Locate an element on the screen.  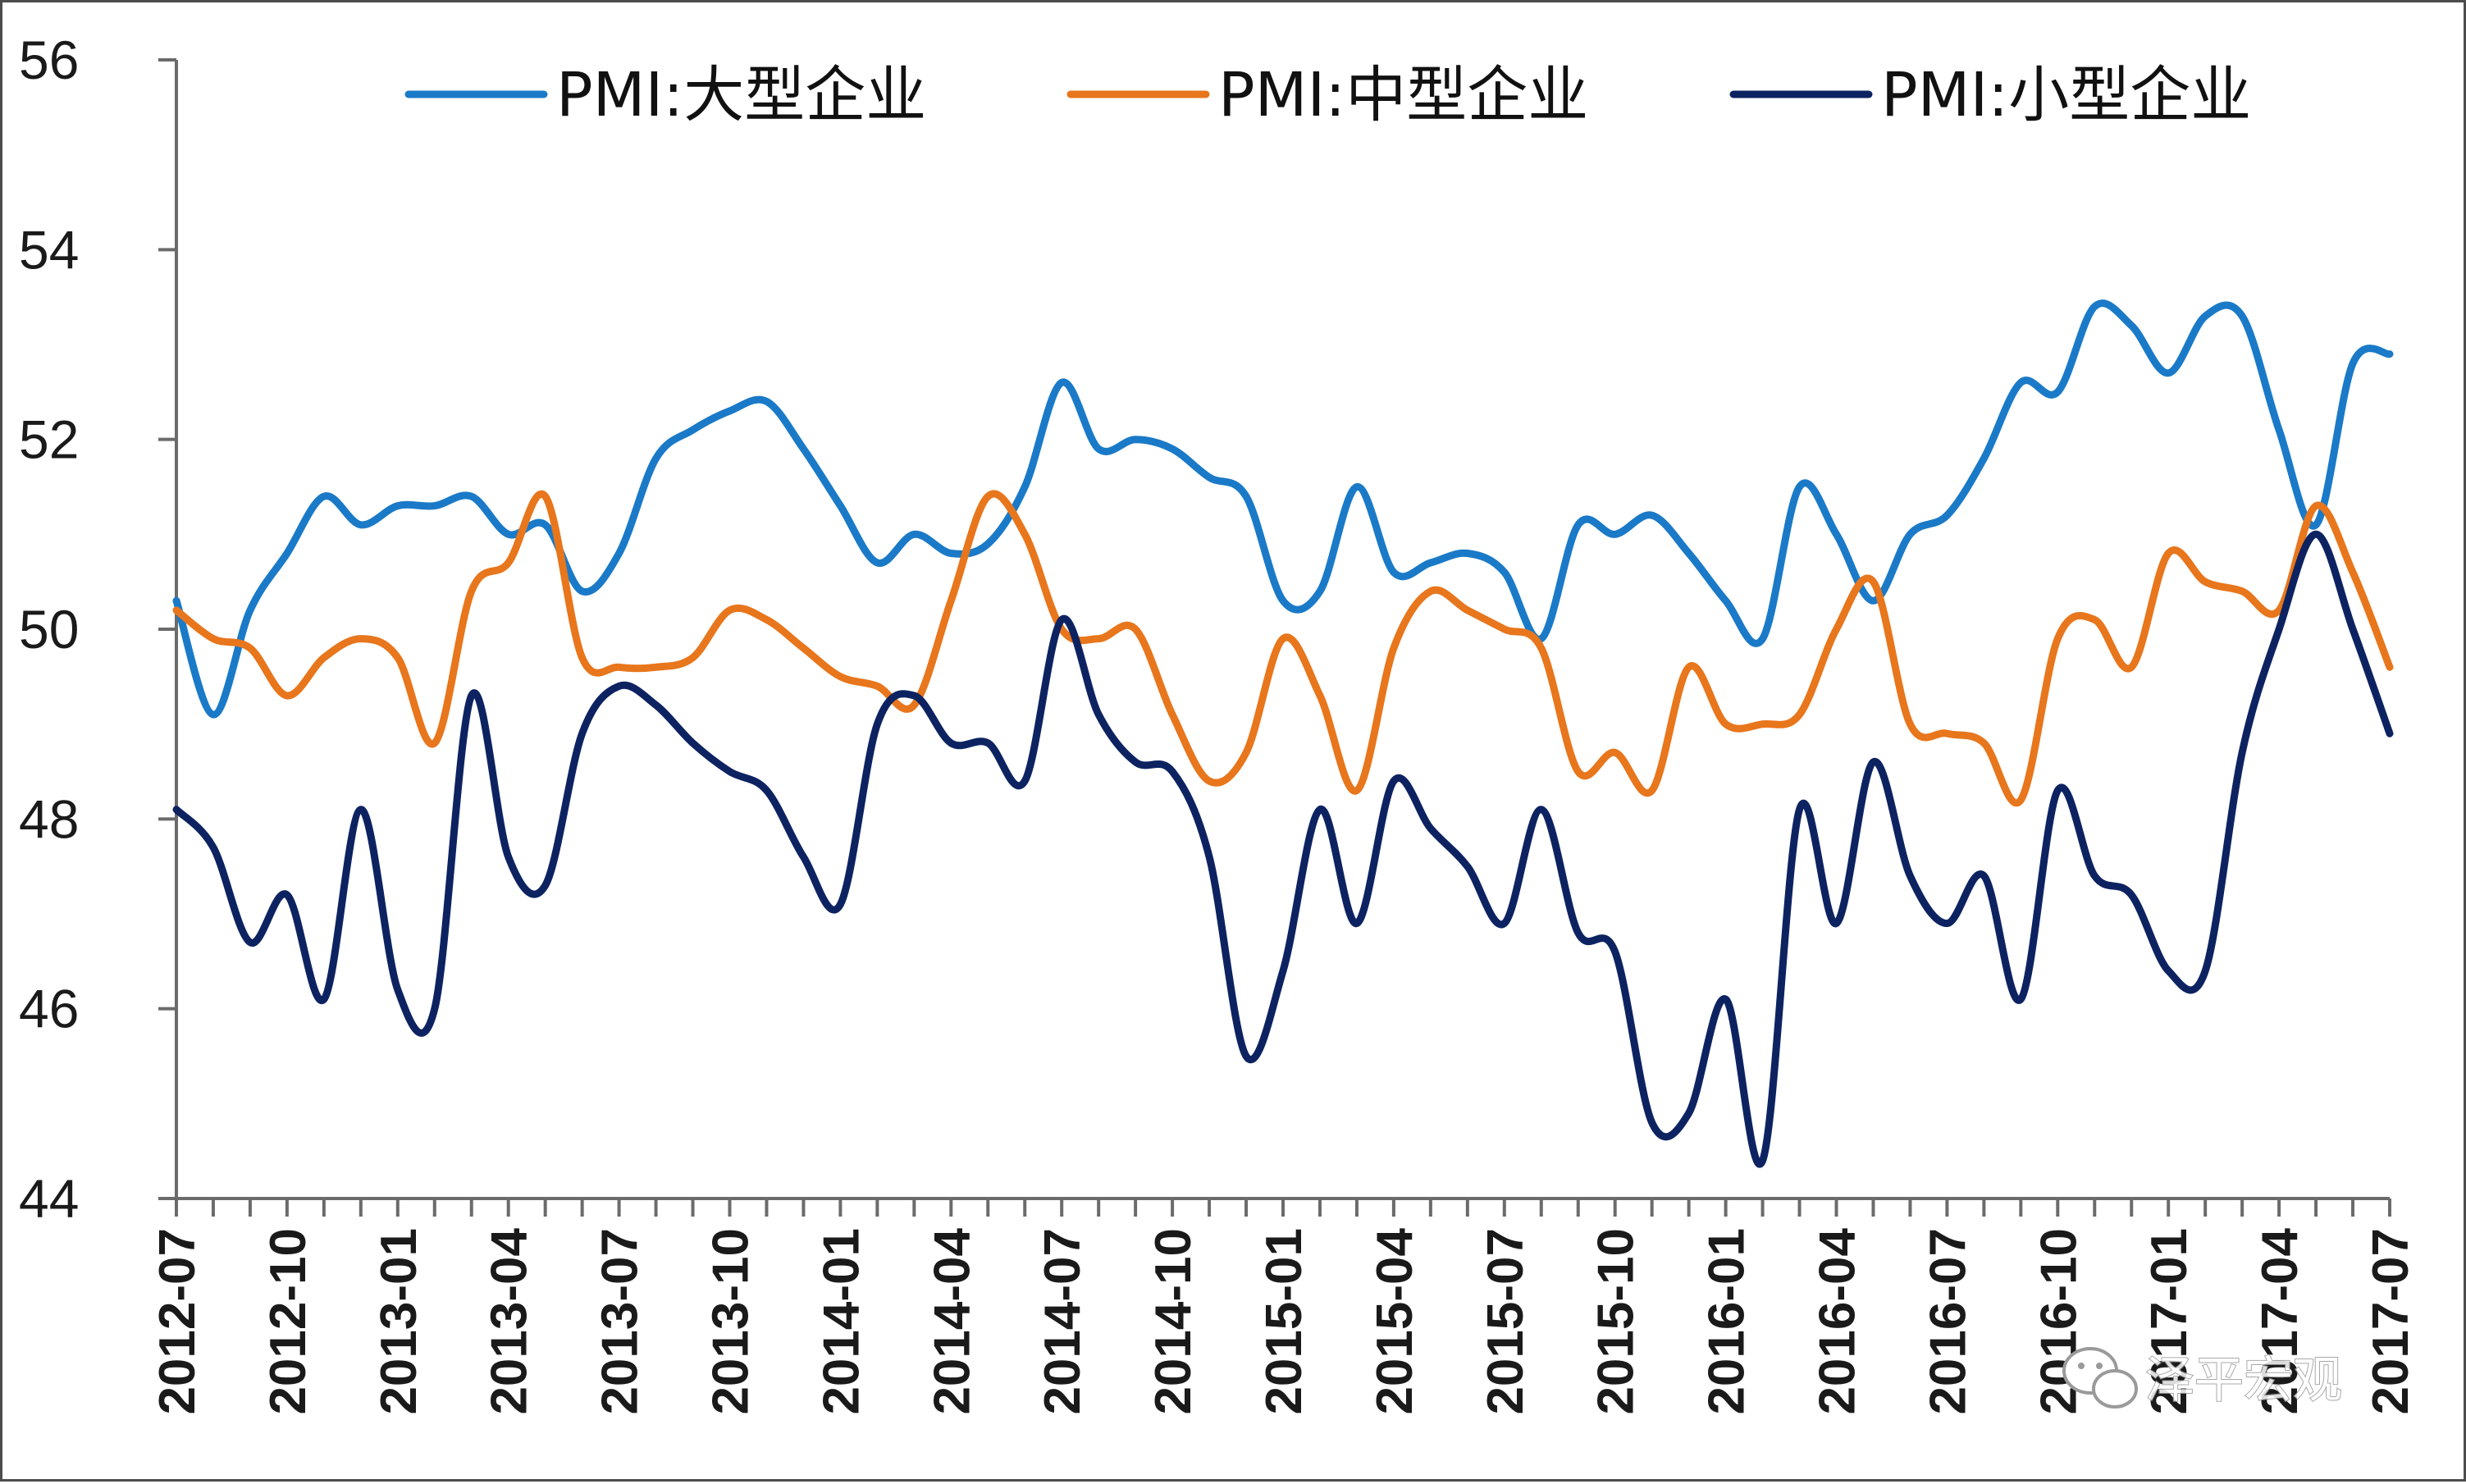
y-tick-label: 44 is located at coordinates (49, 1198).